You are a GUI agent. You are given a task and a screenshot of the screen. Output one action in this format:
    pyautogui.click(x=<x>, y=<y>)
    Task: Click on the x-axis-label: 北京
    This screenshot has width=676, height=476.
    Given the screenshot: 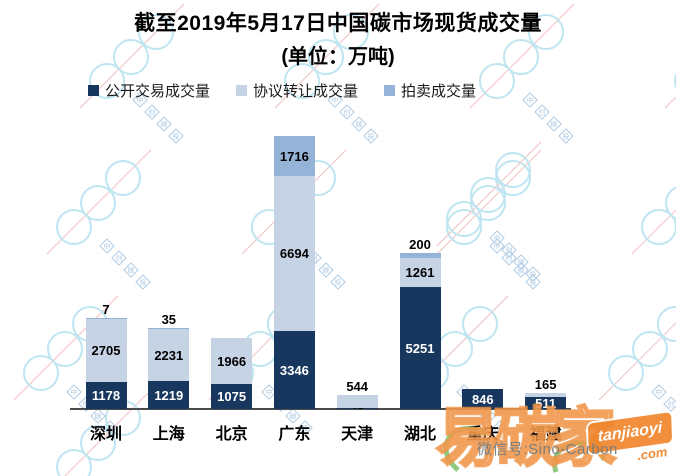 What is the action you would take?
    pyautogui.click(x=231, y=434)
    